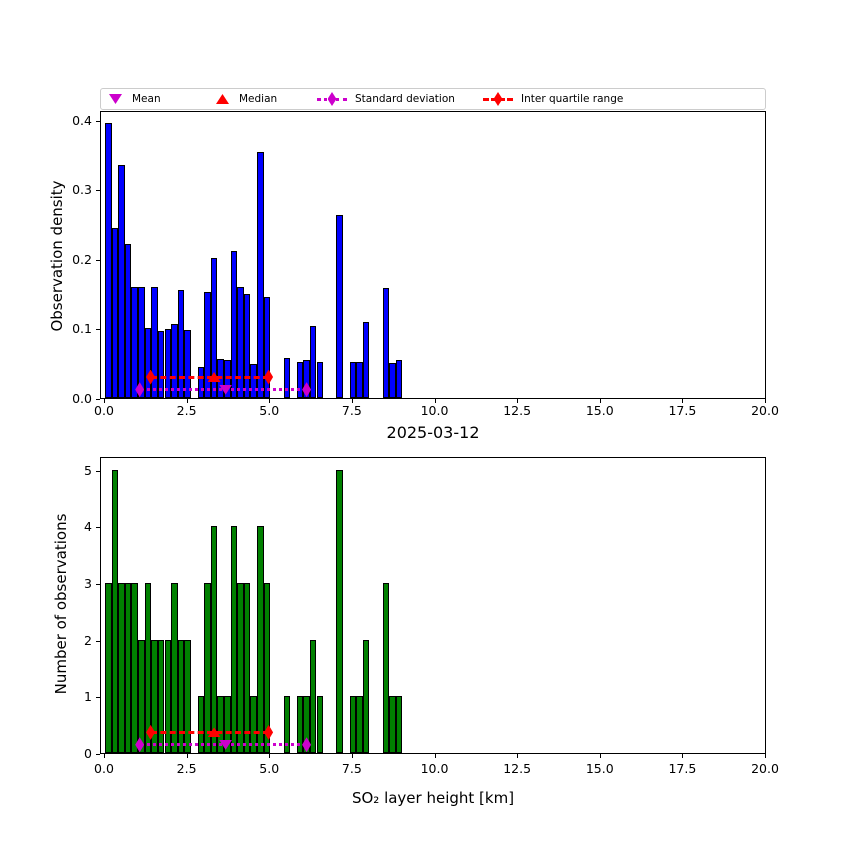 The image size is (850, 850). What do you see at coordinates (209, 732) in the screenshot?
I see `iqr-line` at bounding box center [209, 732].